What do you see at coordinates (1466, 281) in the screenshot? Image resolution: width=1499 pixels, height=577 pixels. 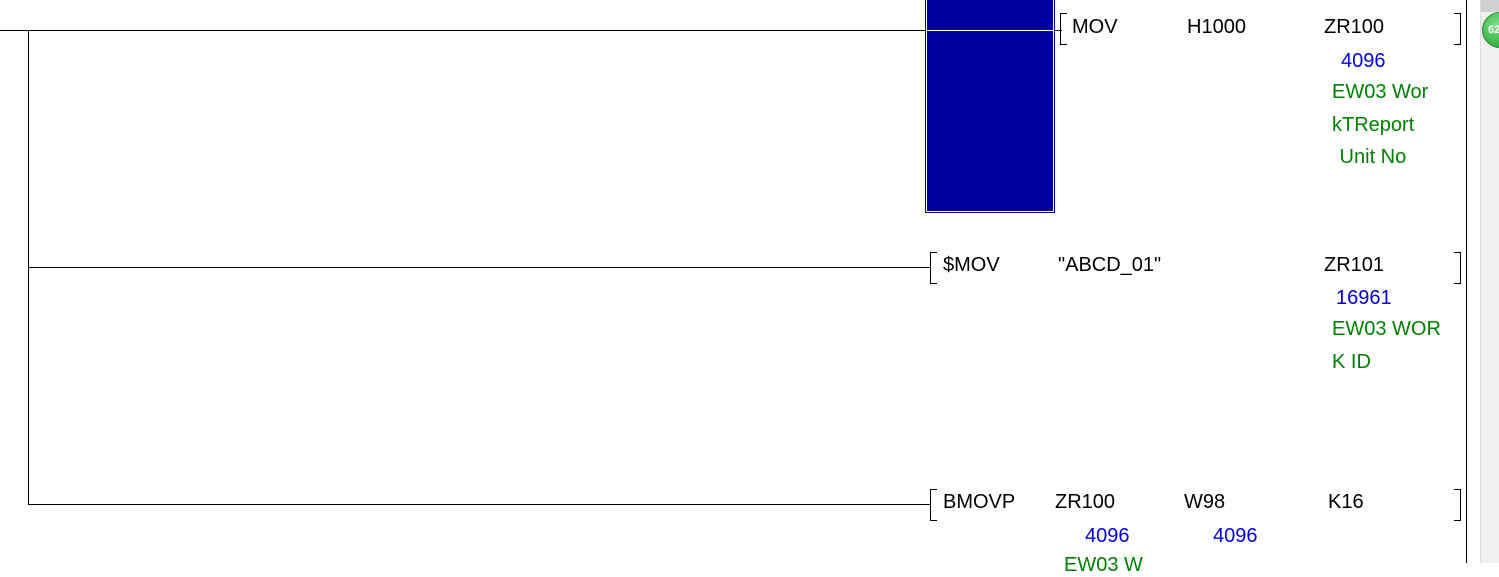 I see `right-power-rail` at bounding box center [1466, 281].